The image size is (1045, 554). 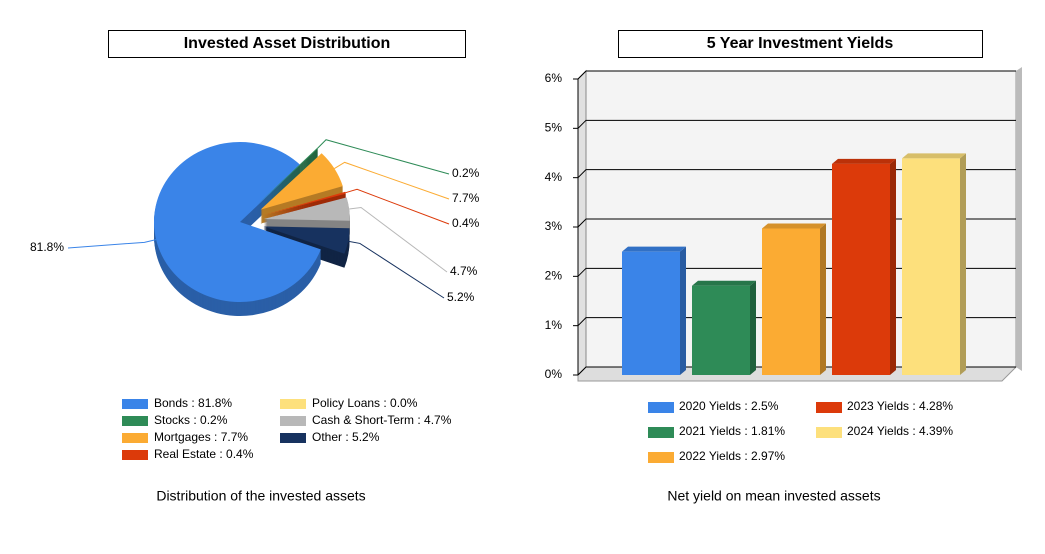 I want to click on legend-label: Policy Loans : 0.0%, so click(x=365, y=403).